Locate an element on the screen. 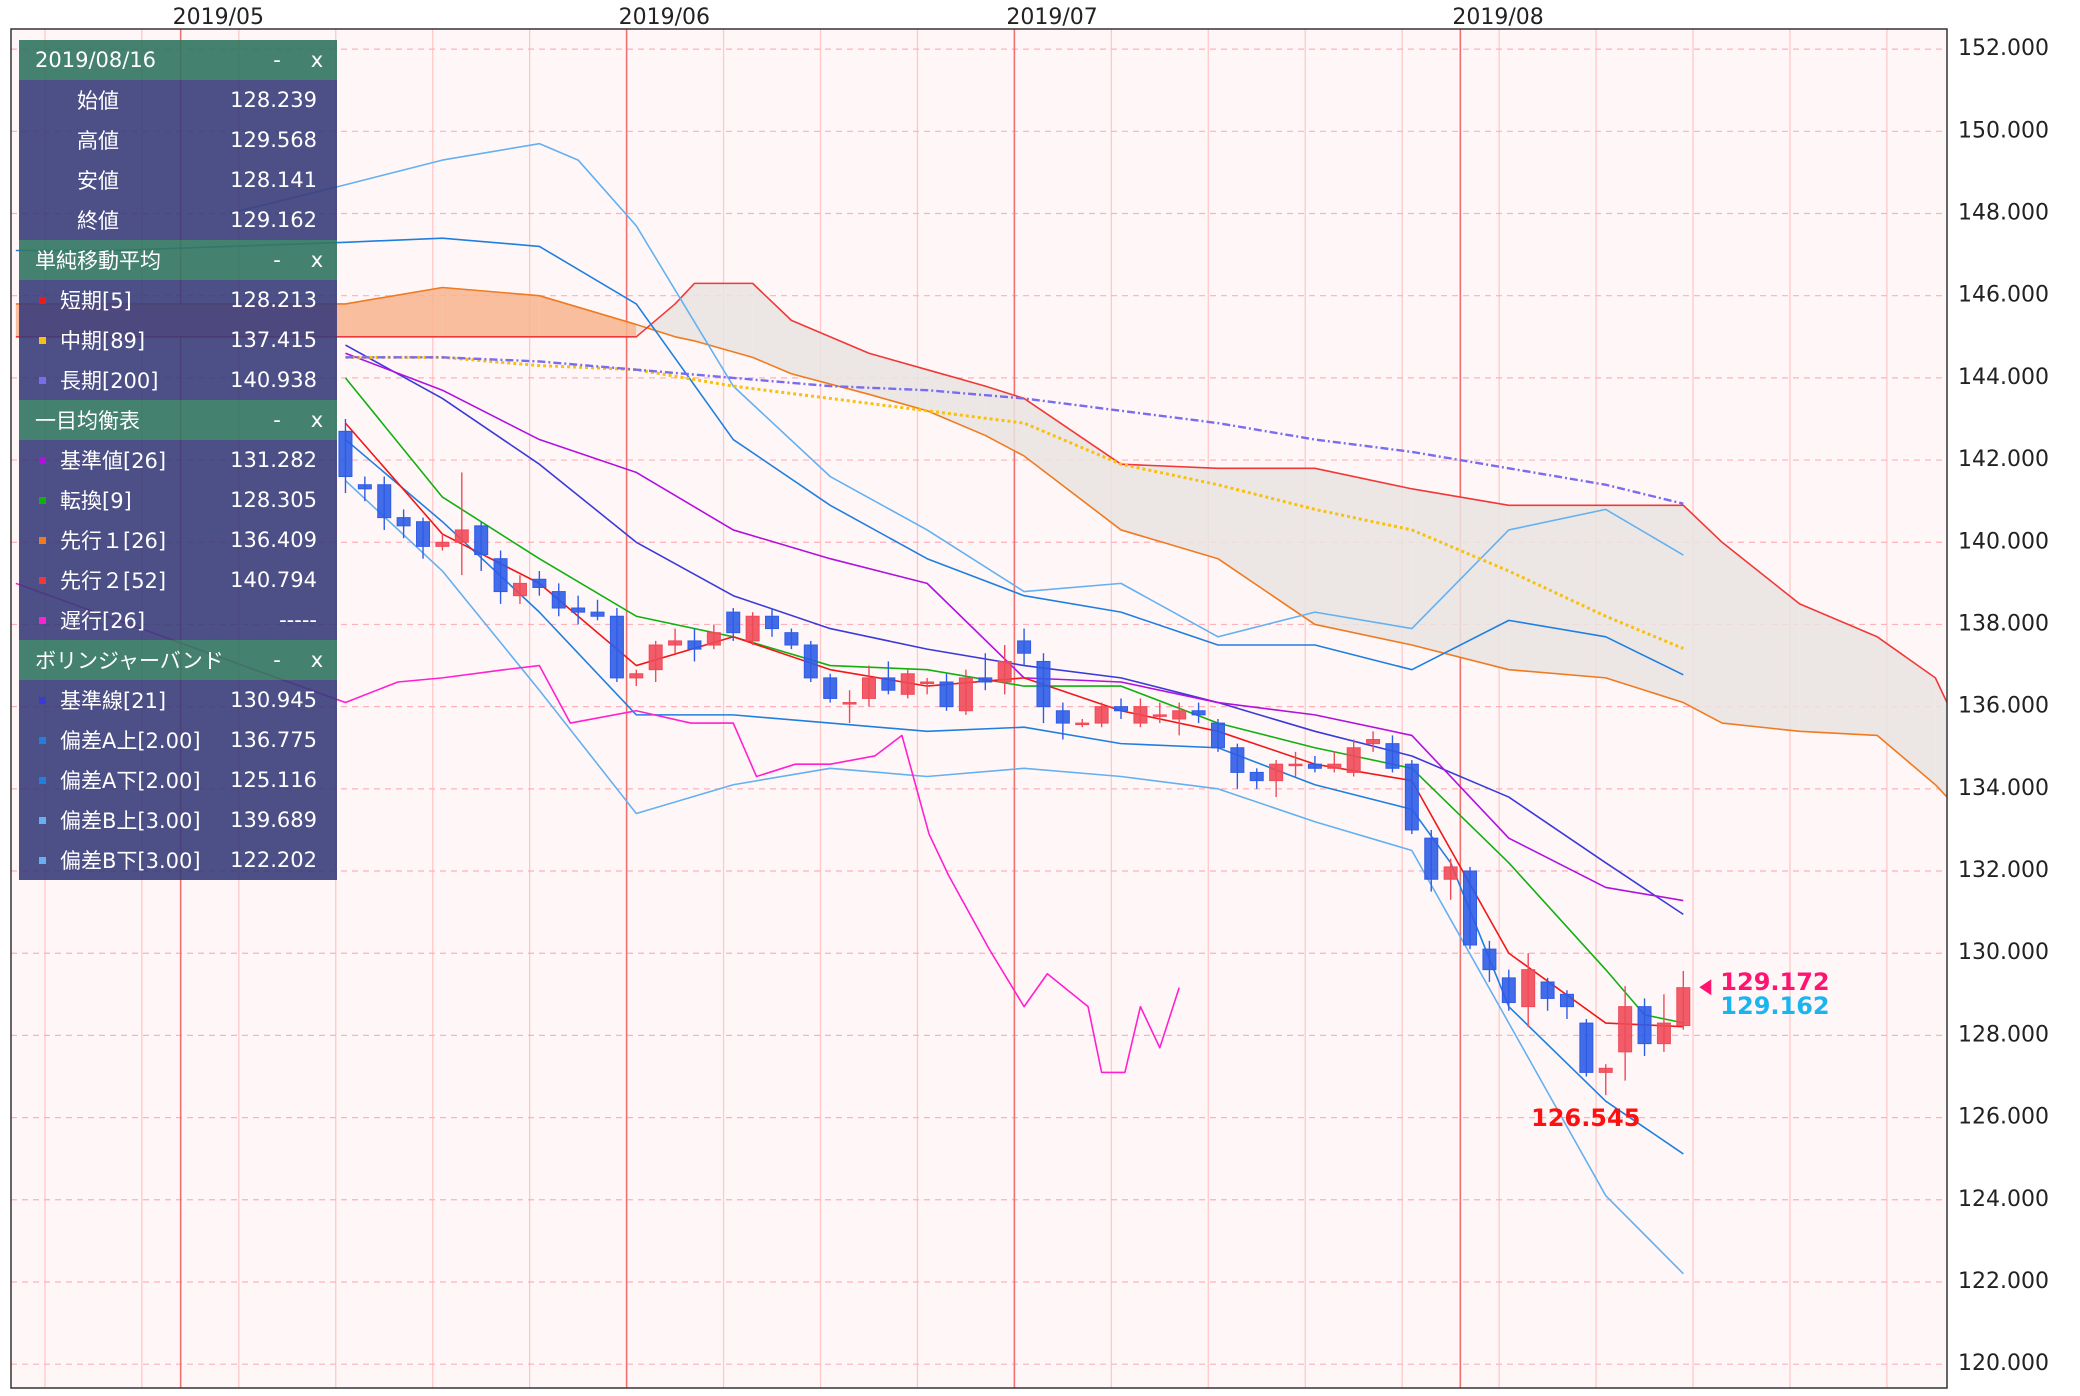 The height and width of the screenshot is (1396, 2080). y-tick-label: 152.000 is located at coordinates (2003, 48).